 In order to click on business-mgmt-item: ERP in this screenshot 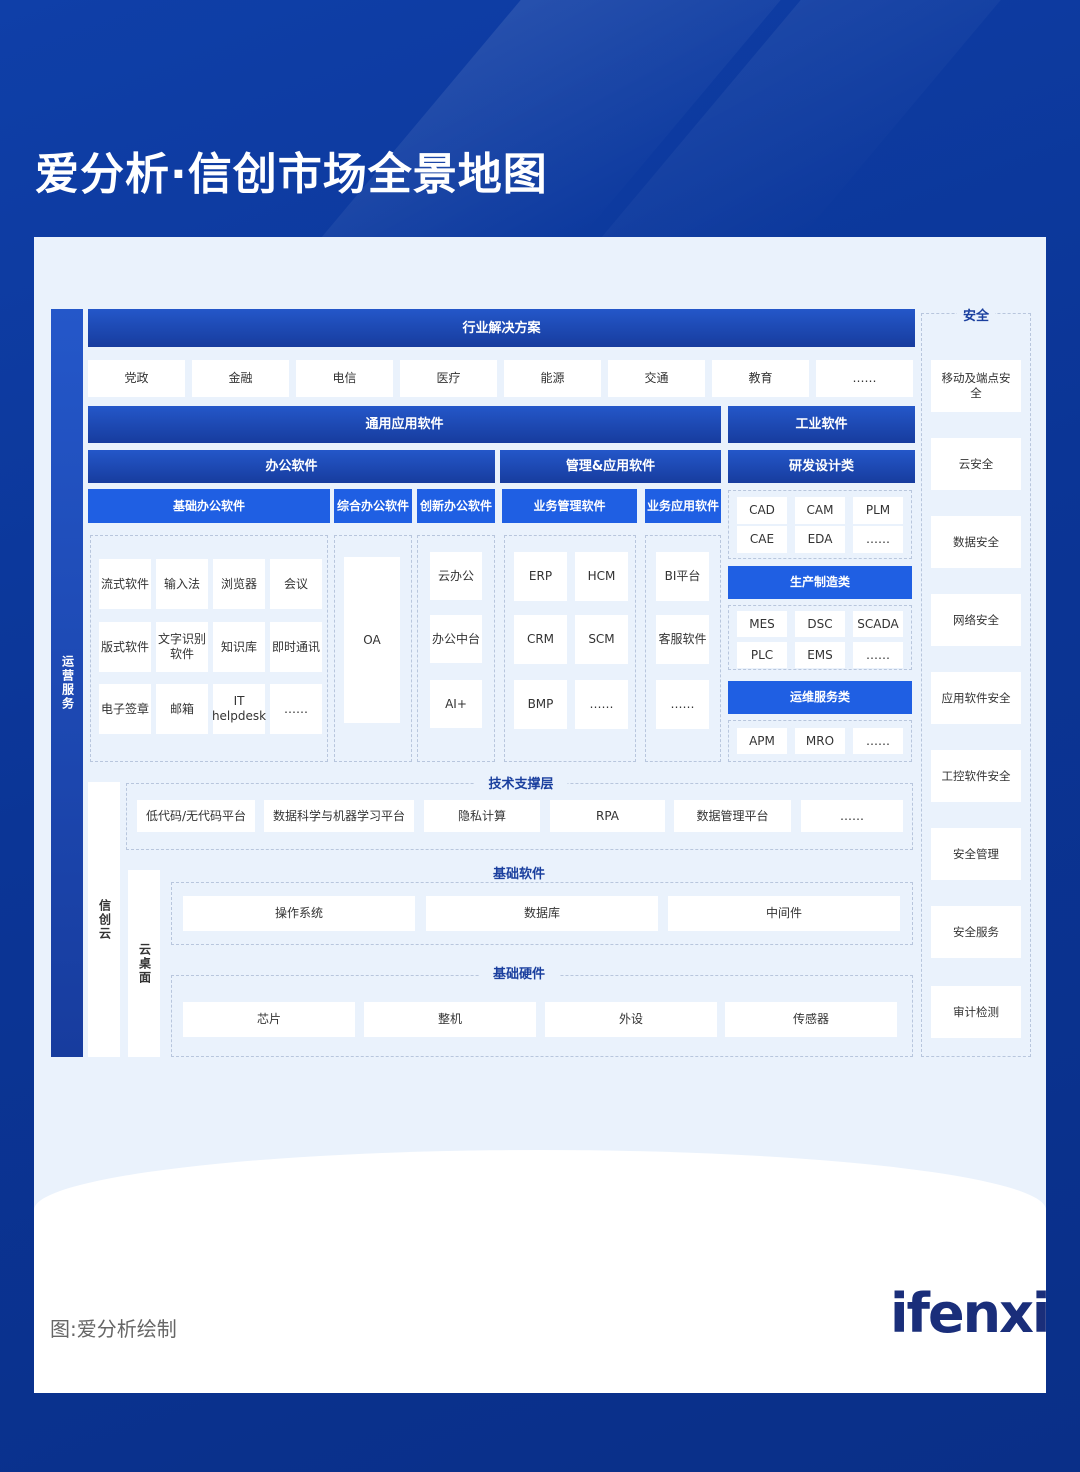, I will do `click(540, 576)`.